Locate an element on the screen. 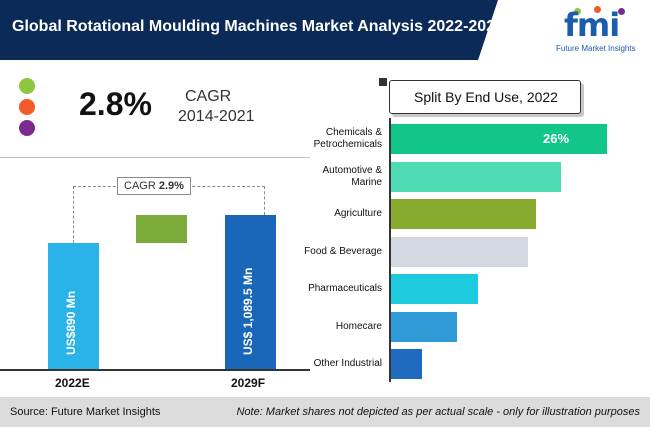 The width and height of the screenshot is (650, 427). bar-2029 is located at coordinates (250, 292).